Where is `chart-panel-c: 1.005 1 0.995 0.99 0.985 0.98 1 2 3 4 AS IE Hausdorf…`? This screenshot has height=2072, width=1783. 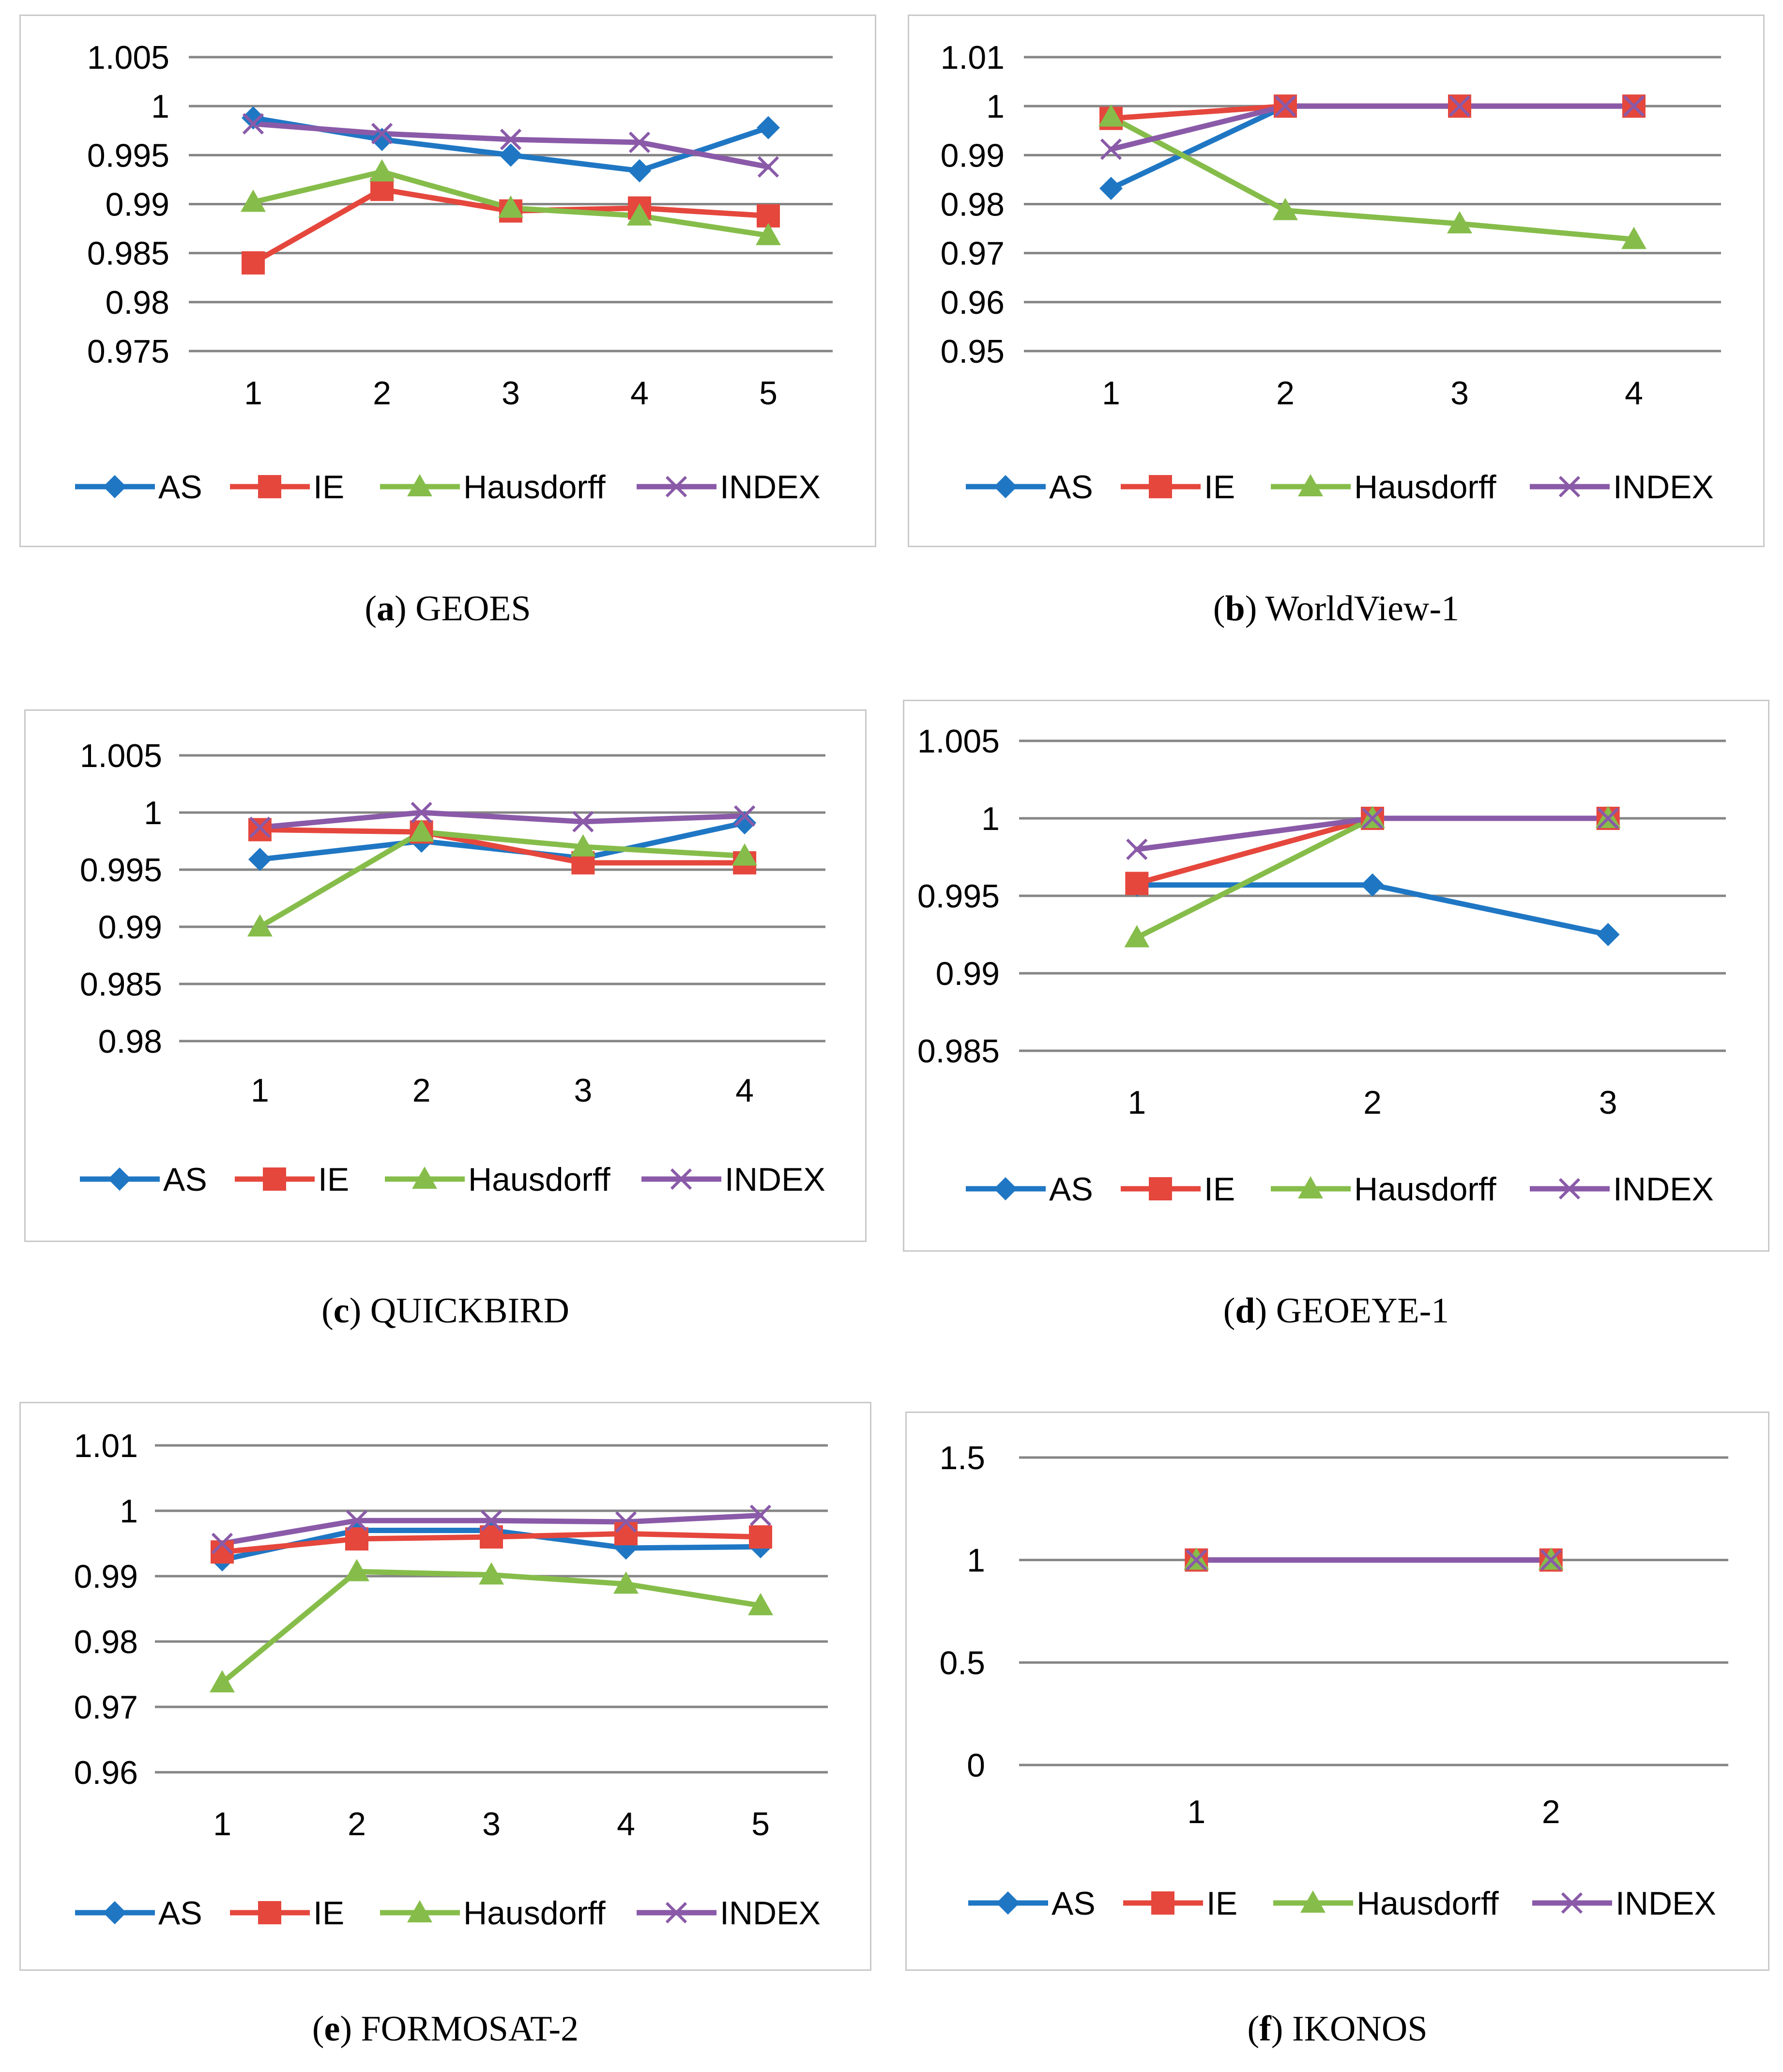 chart-panel-c: 1.005 1 0.995 0.99 0.985 0.98 1 2 3 4 AS IE Hausdorf… is located at coordinates (445, 975).